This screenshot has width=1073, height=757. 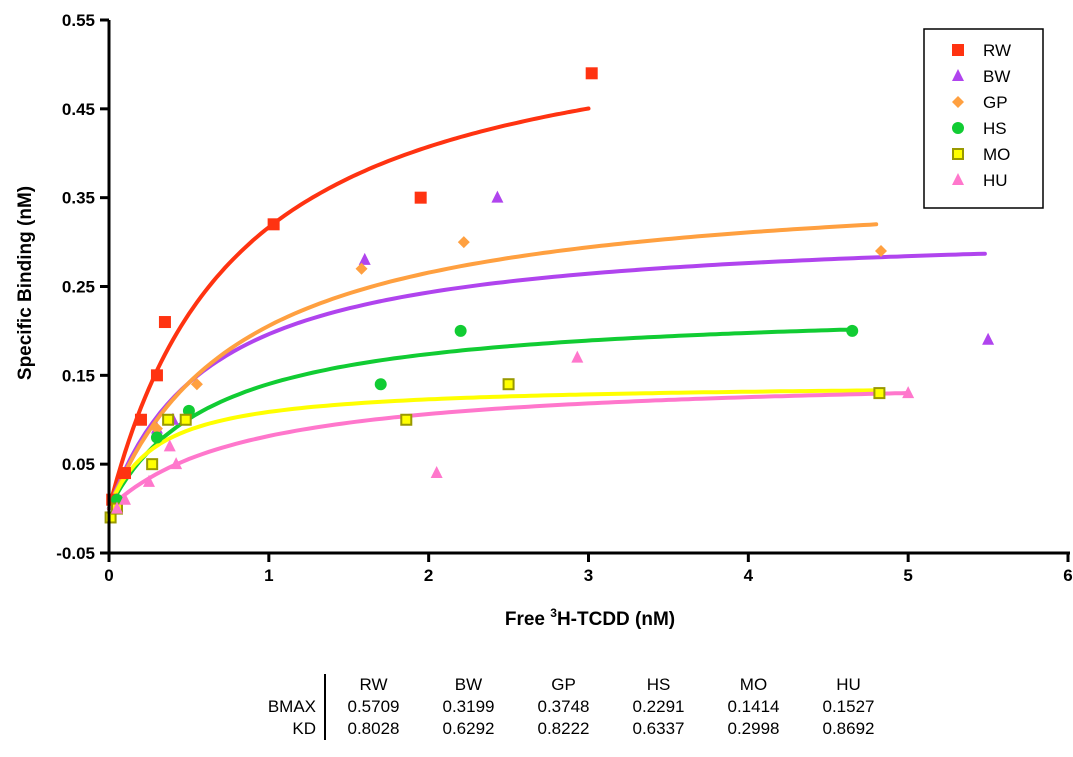 I want to click on fit-curve-hu, so click(x=509, y=451).